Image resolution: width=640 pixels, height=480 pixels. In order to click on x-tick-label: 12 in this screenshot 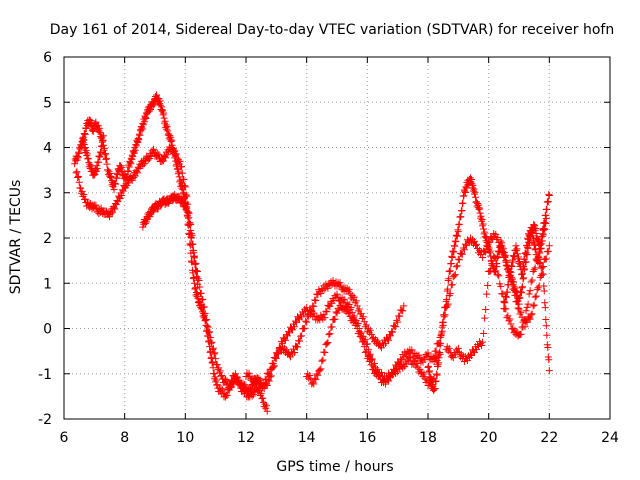, I will do `click(246, 438)`.